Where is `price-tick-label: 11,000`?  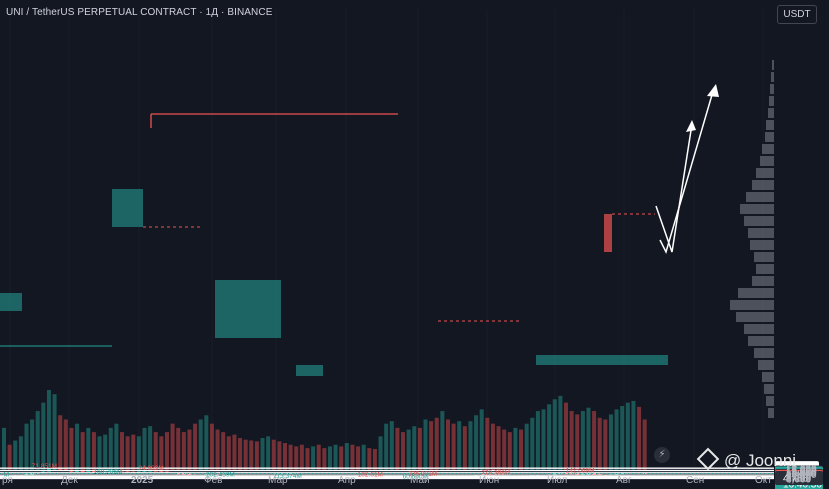
price-tick-label: 11,000 is located at coordinates (801, 474).